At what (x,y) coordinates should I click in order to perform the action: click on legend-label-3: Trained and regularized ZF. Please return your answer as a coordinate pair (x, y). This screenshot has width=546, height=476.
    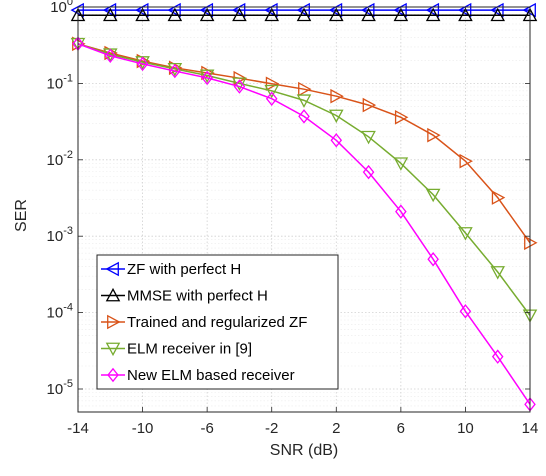
    Looking at the image, I should click on (217, 322).